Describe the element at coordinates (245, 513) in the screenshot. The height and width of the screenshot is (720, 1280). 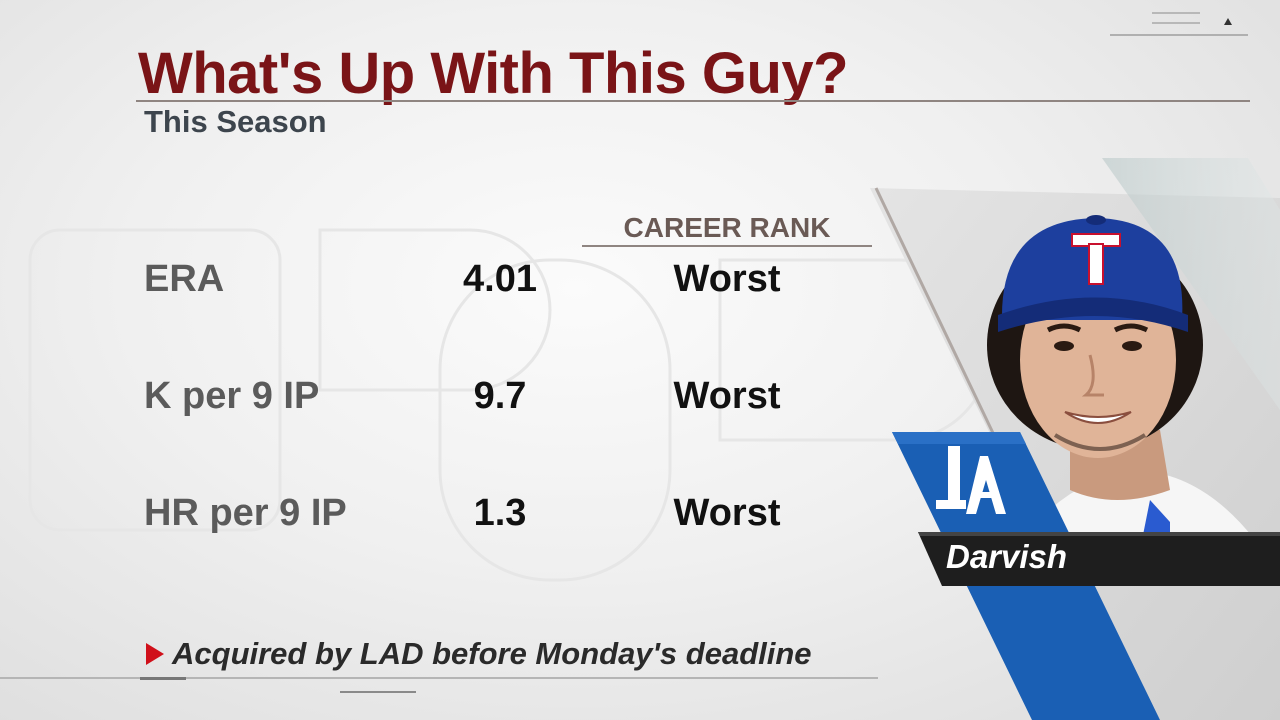
I see `stat-label: HR per 9 IP` at that location.